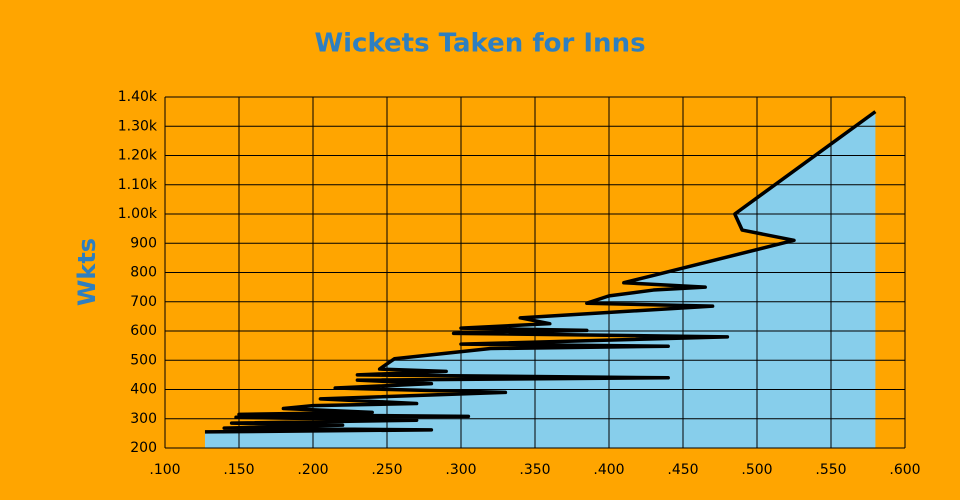 The image size is (960, 500). What do you see at coordinates (143, 331) in the screenshot?
I see `y-tick-label: 600` at bounding box center [143, 331].